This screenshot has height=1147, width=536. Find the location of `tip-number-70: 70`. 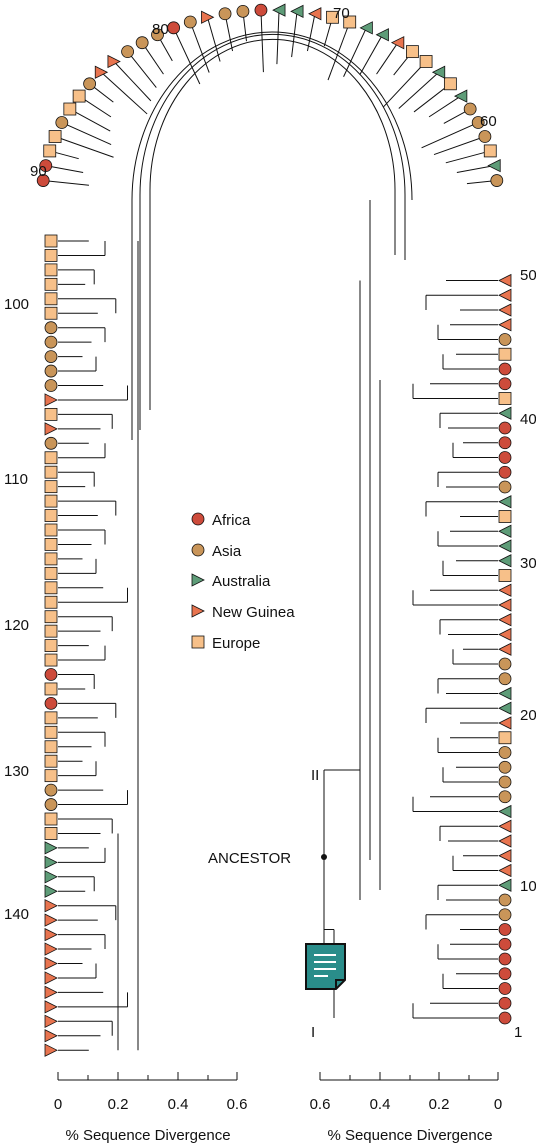

tip-number-70: 70 is located at coordinates (341, 13).